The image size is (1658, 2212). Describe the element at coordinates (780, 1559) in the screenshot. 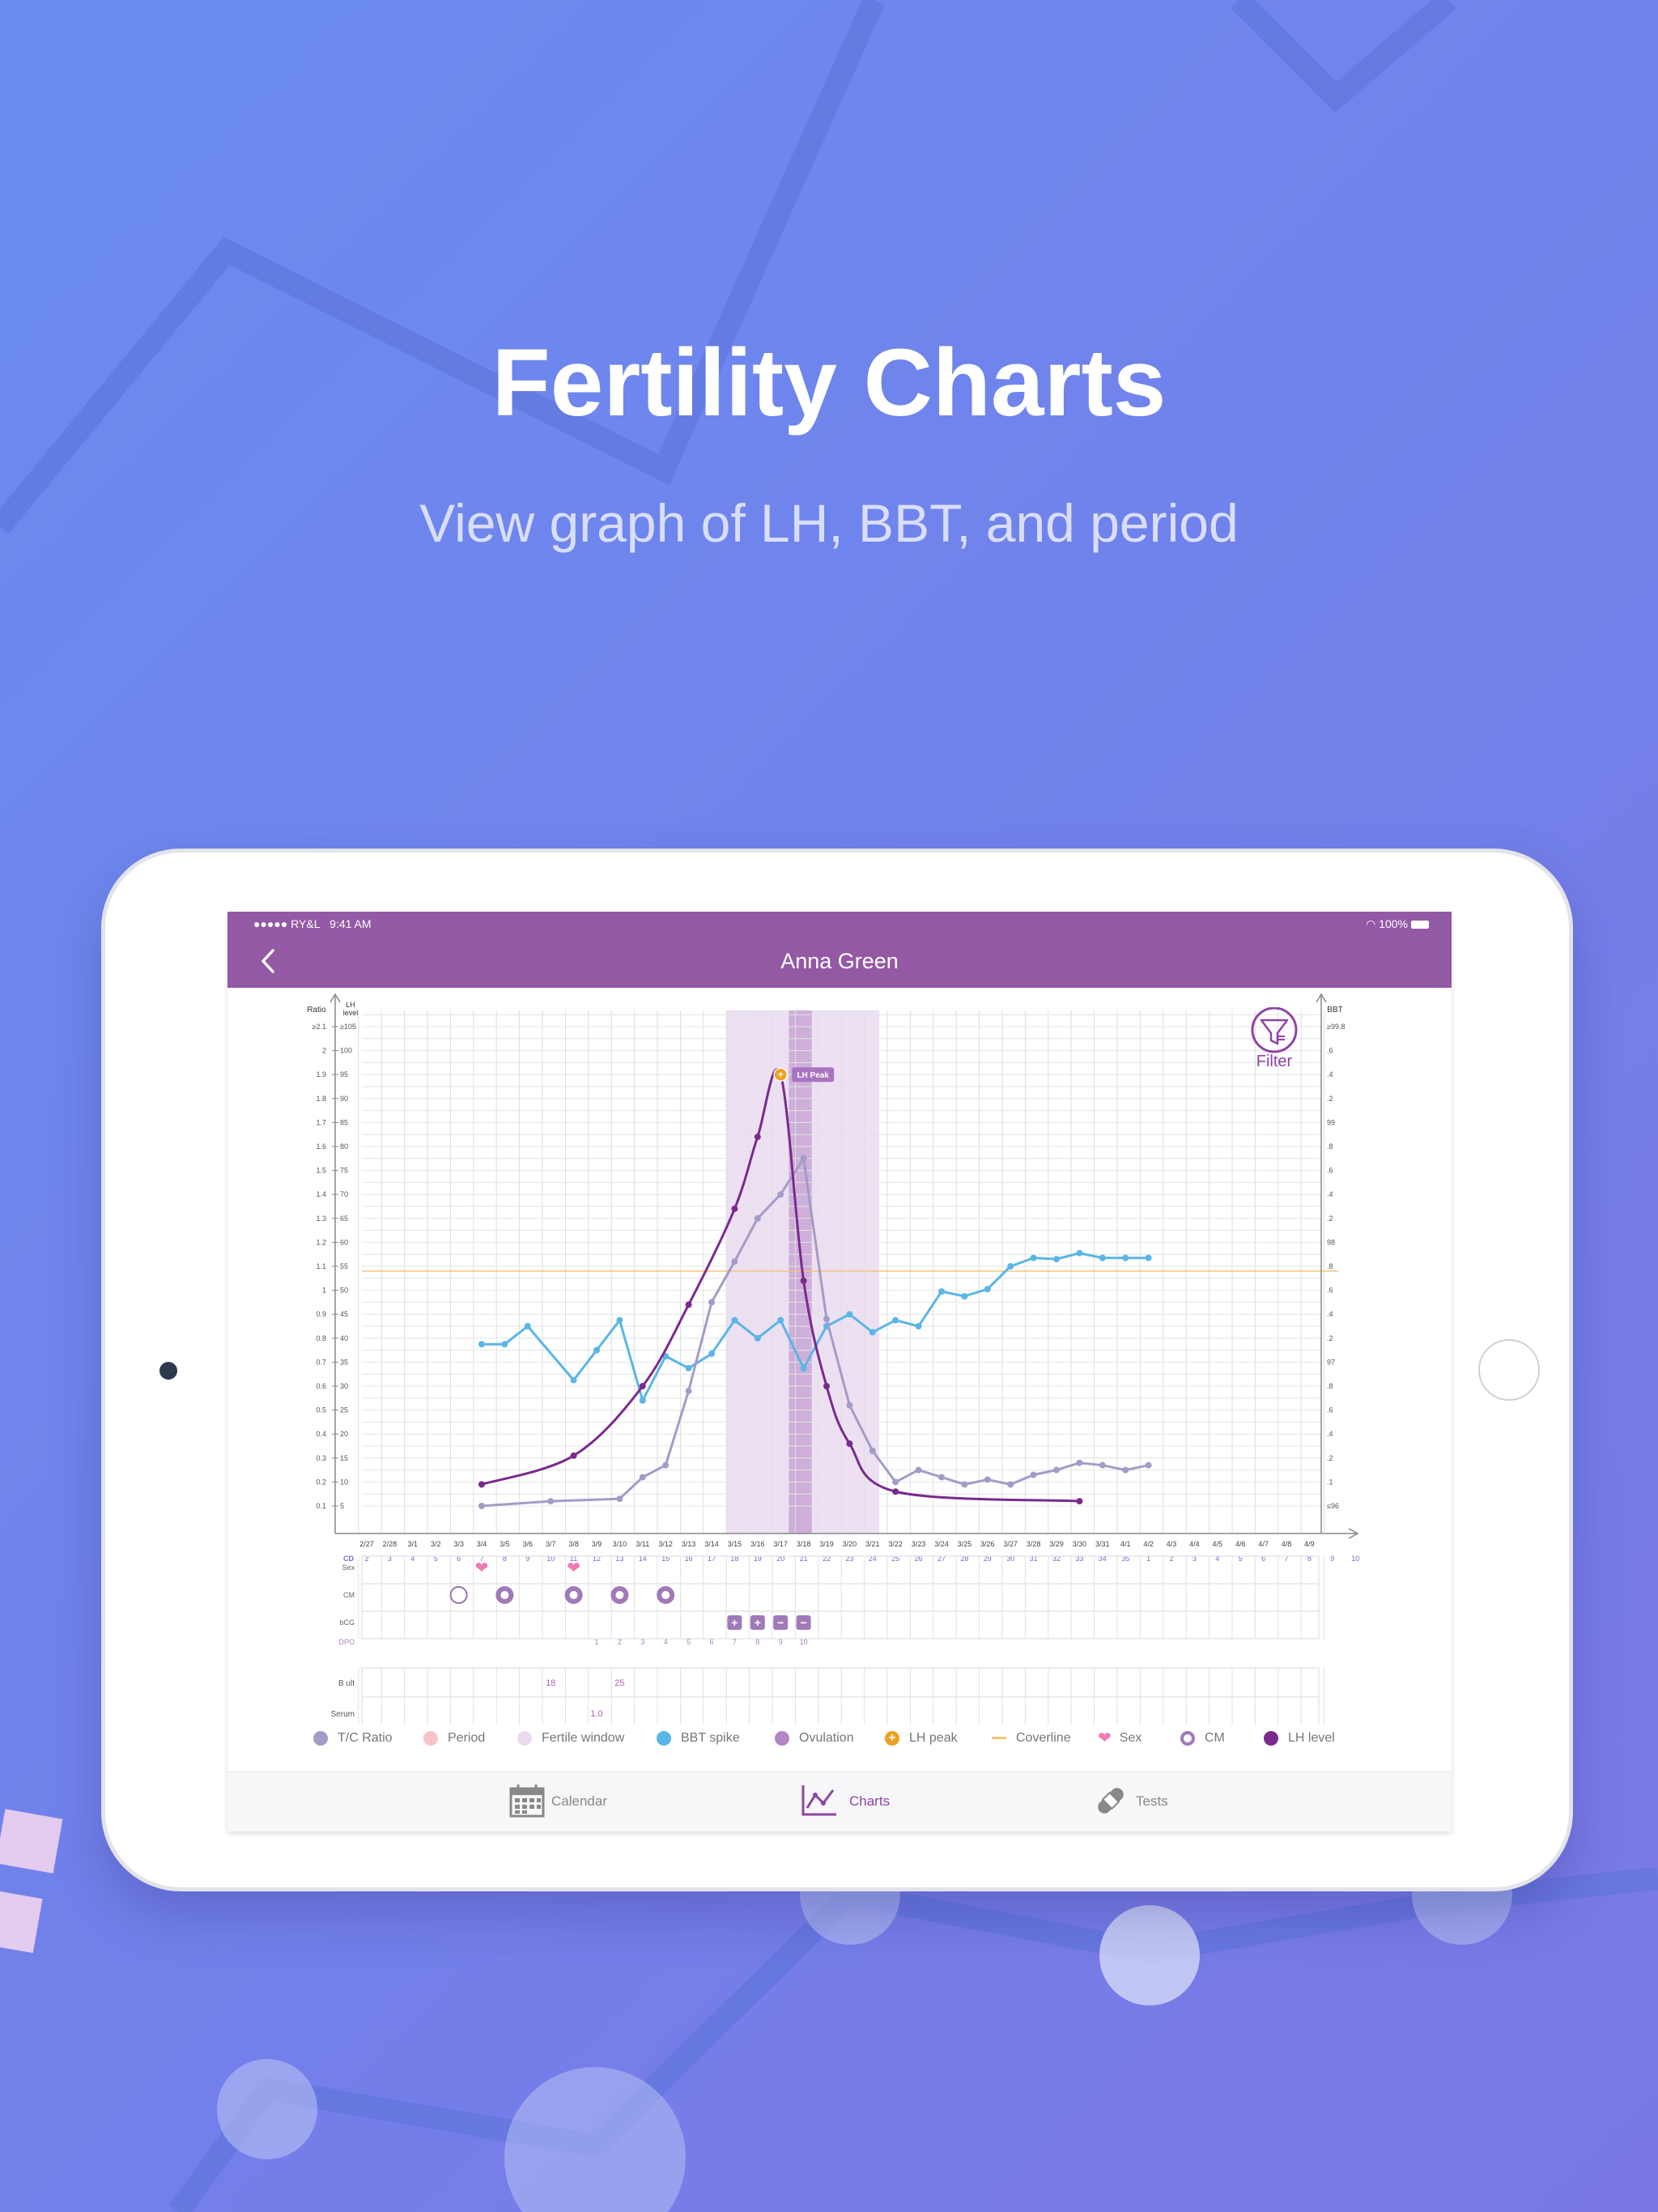

I see `x-tick-cd: 20` at that location.